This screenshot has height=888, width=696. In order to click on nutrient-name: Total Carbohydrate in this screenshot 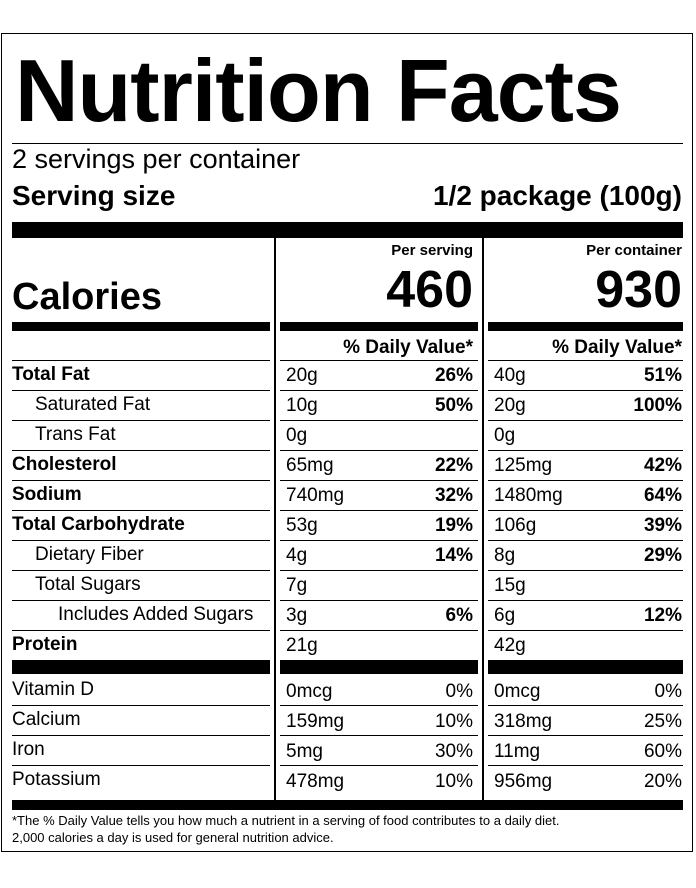, I will do `click(98, 524)`.